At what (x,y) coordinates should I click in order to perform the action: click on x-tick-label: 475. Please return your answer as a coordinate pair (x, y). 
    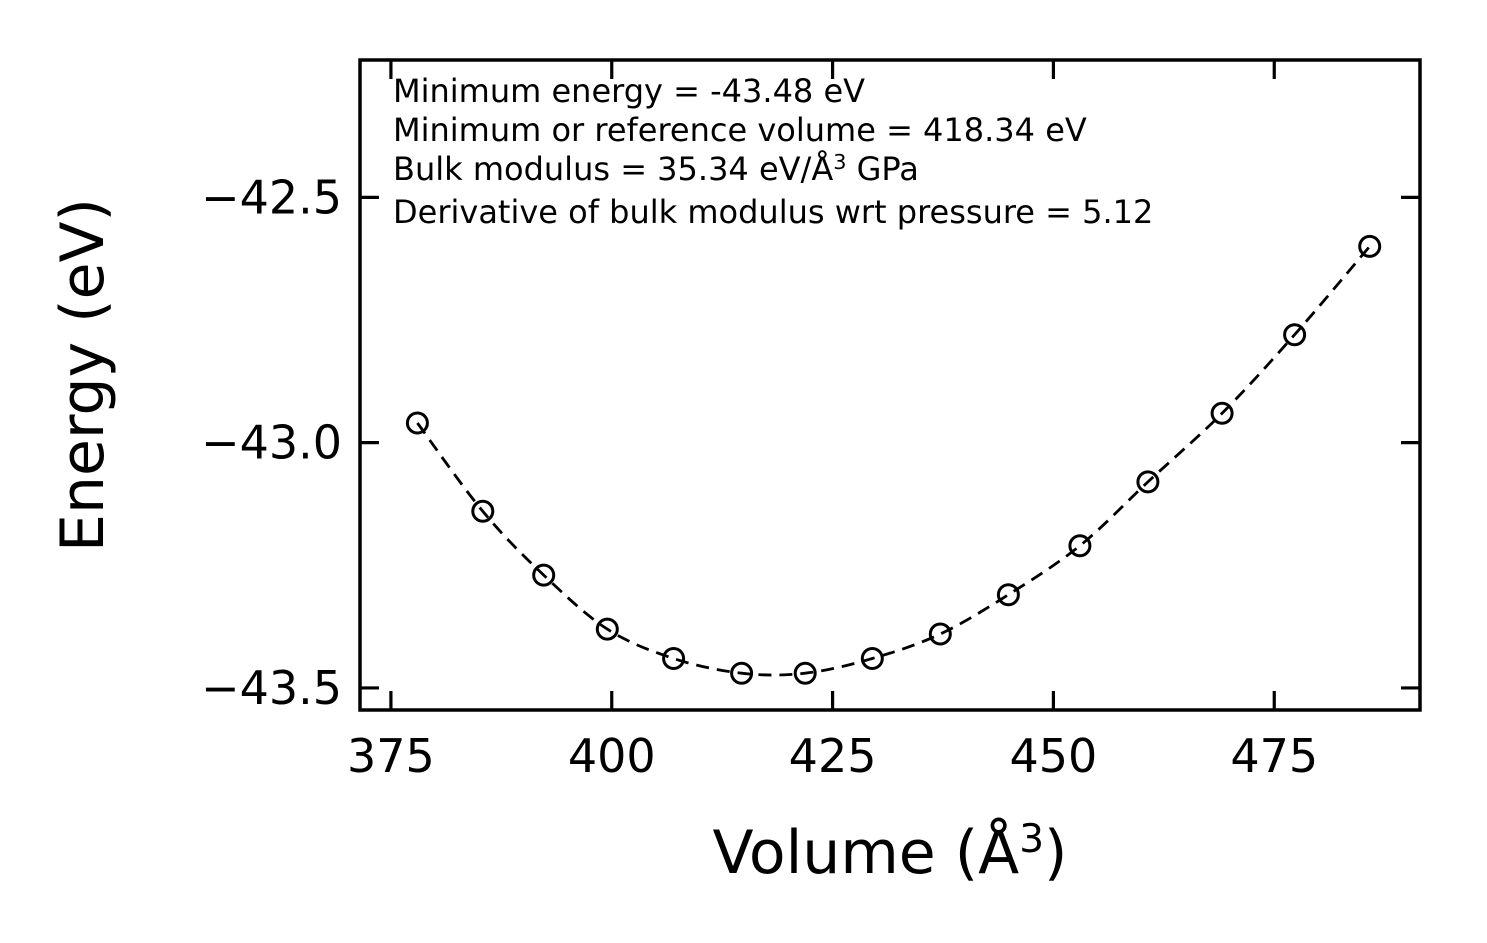
    Looking at the image, I should click on (1274, 756).